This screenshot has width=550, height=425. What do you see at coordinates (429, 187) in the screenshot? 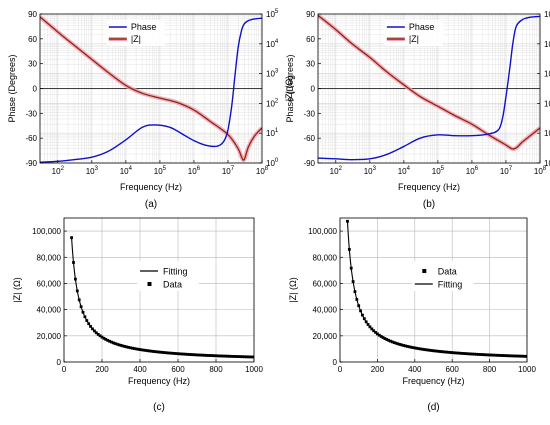
I see `x-axis-label: Frequency (Hz)` at bounding box center [429, 187].